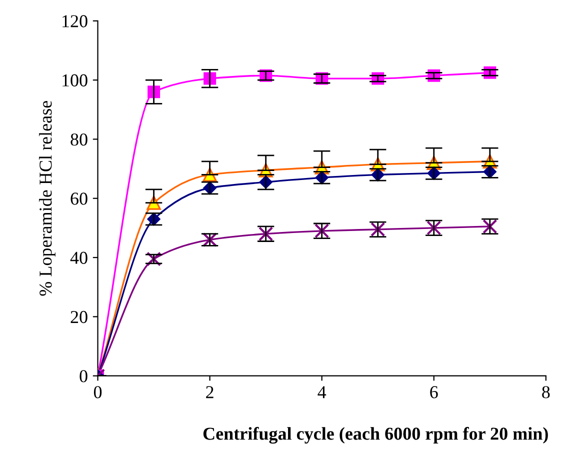 The width and height of the screenshot is (582, 464). I want to click on x-tick-label: 4, so click(322, 392).